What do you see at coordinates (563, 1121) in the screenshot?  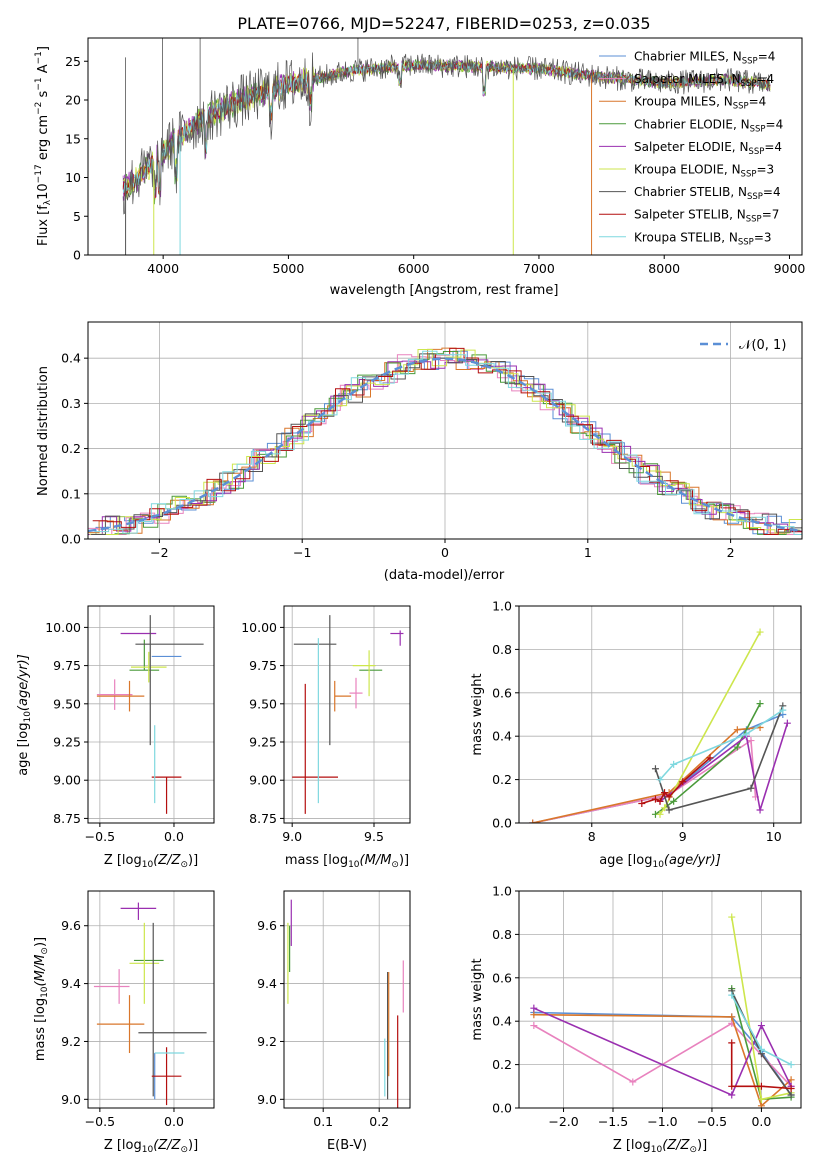 I see `x-tick-label: −2.0` at bounding box center [563, 1121].